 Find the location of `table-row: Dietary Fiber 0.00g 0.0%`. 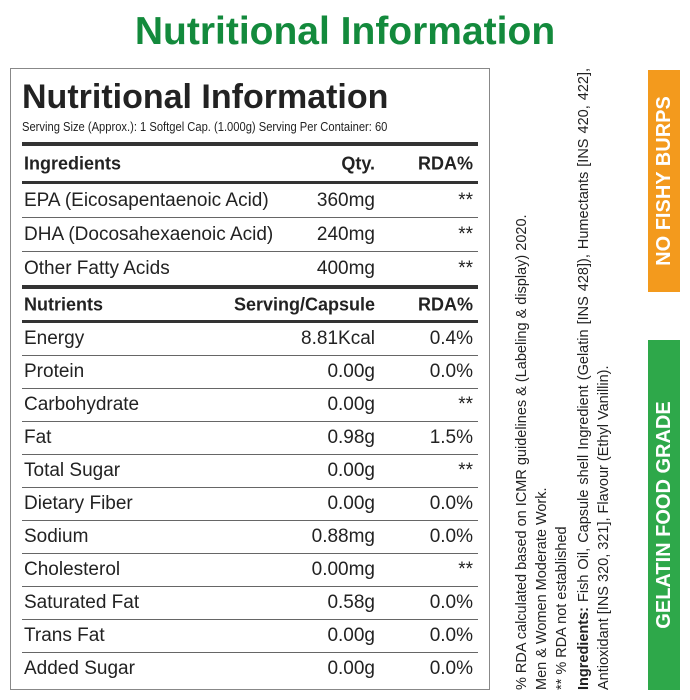

table-row: Dietary Fiber 0.00g 0.0% is located at coordinates (250, 504).